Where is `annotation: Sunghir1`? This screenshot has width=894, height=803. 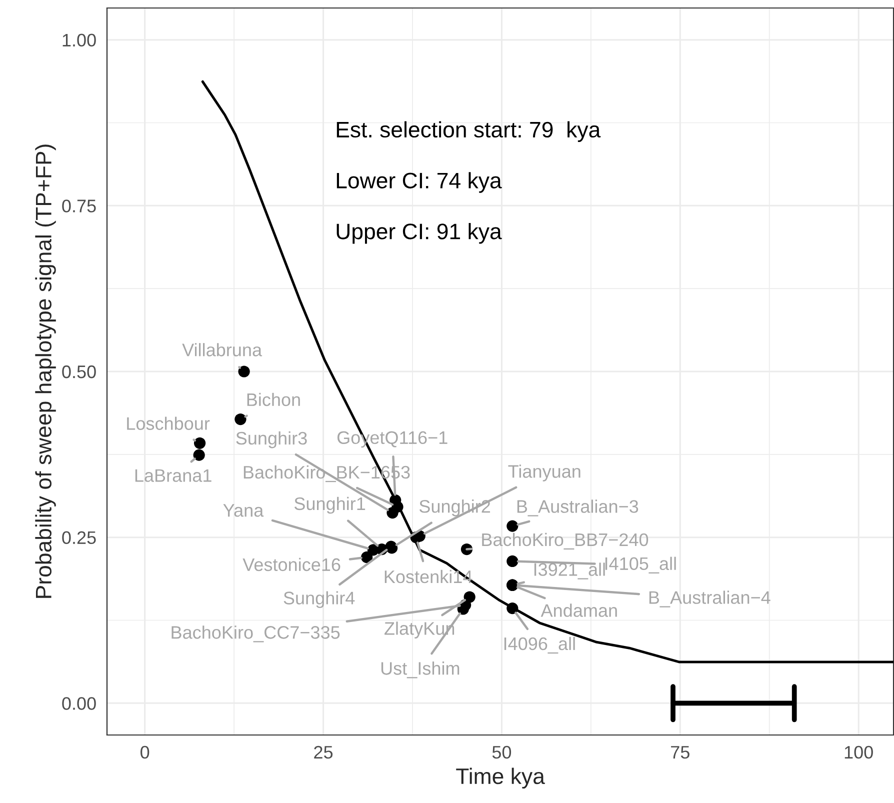 annotation: Sunghir1 is located at coordinates (330, 505).